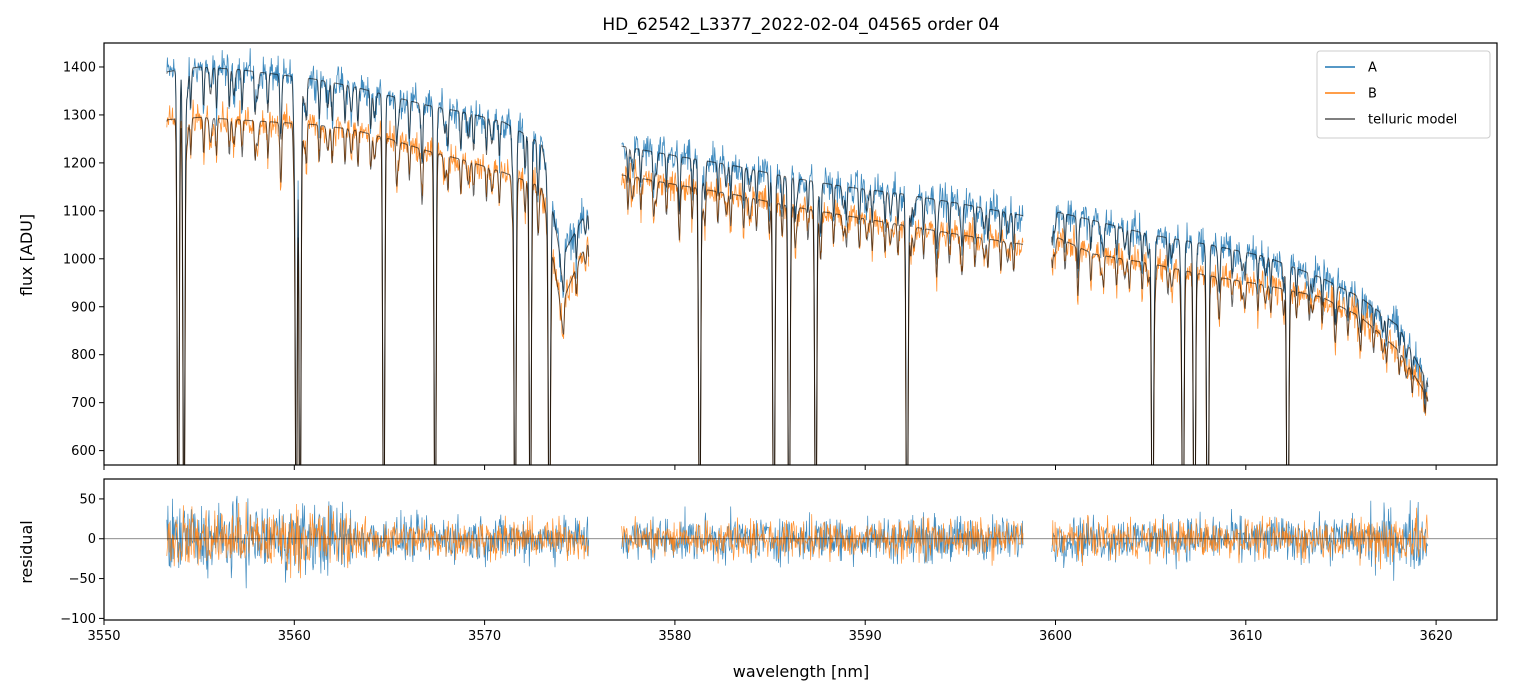 This screenshot has height=696, width=1513. What do you see at coordinates (26, 255) in the screenshot?
I see `y-axis-label-flux: flux [ADU]` at bounding box center [26, 255].